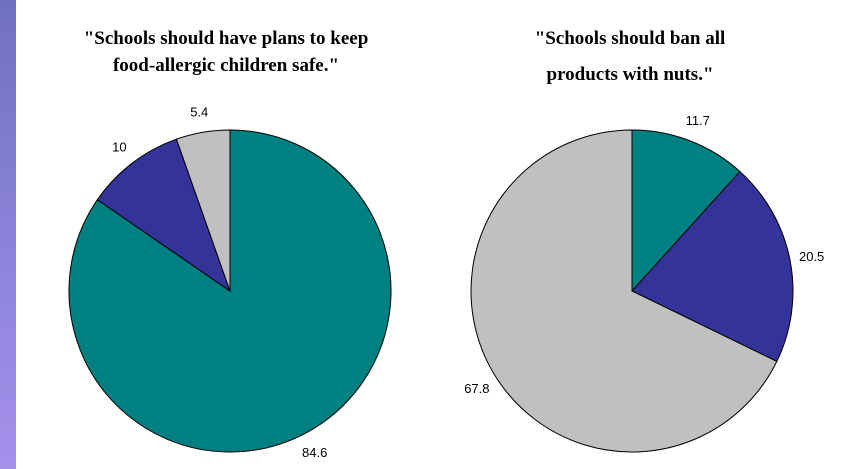  What do you see at coordinates (119, 146) in the screenshot?
I see `pie-0-data-label-1: 10` at bounding box center [119, 146].